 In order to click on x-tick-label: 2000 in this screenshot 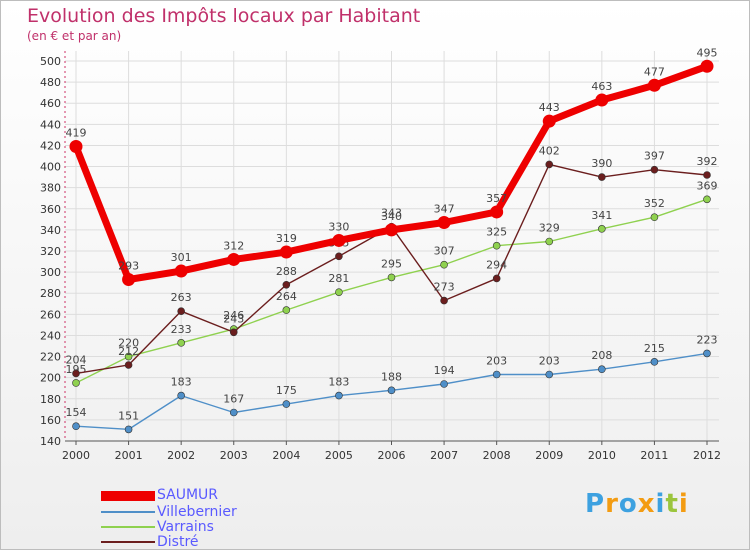, I will do `click(76, 455)`.